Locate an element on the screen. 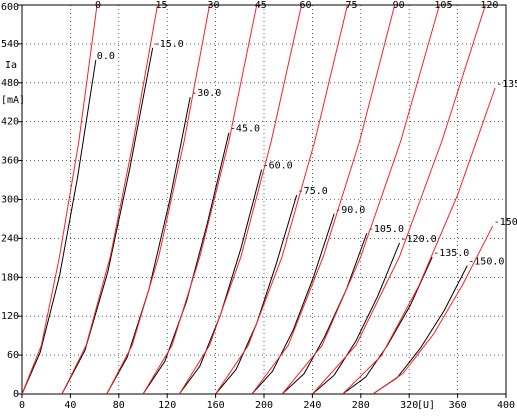  curve-label: -135 is located at coordinates (506, 84).